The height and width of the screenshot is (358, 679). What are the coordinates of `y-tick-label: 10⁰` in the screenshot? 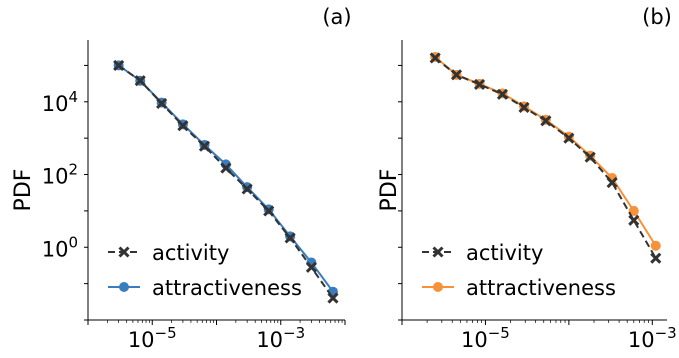 It's located at (60, 247).